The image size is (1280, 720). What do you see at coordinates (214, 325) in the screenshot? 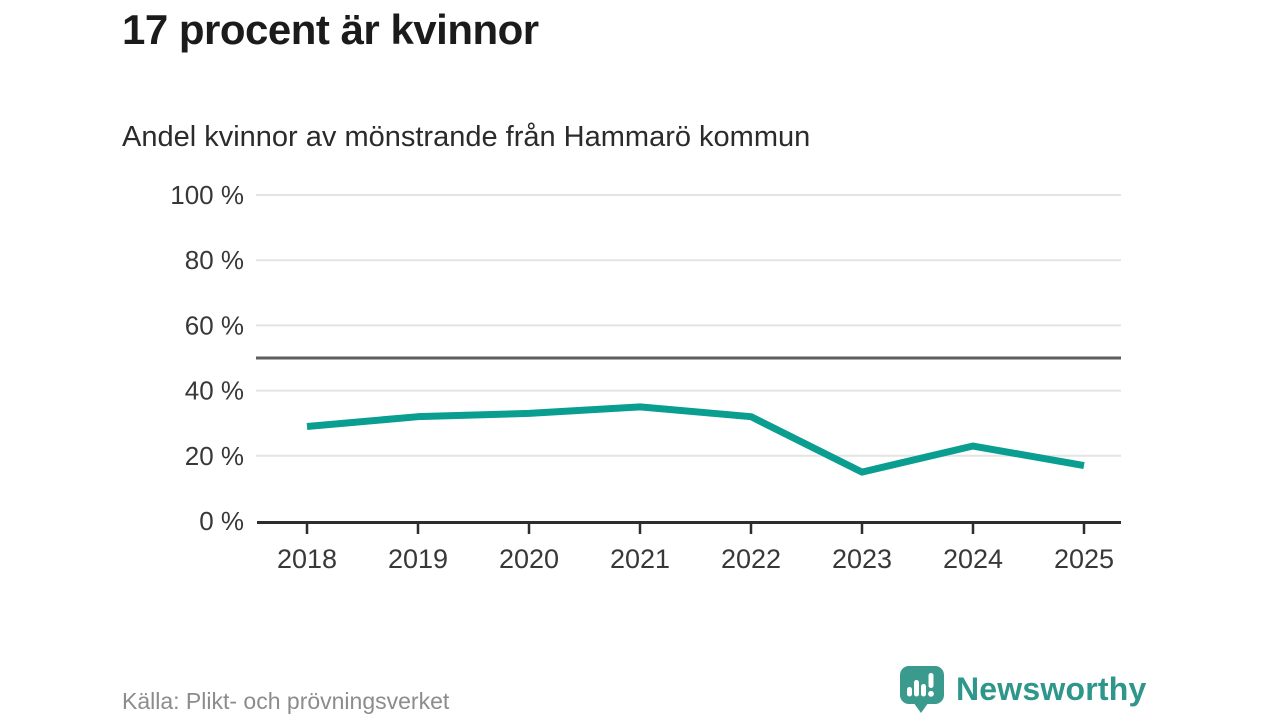
I see `y-axis-tick-label: 60 %` at bounding box center [214, 325].